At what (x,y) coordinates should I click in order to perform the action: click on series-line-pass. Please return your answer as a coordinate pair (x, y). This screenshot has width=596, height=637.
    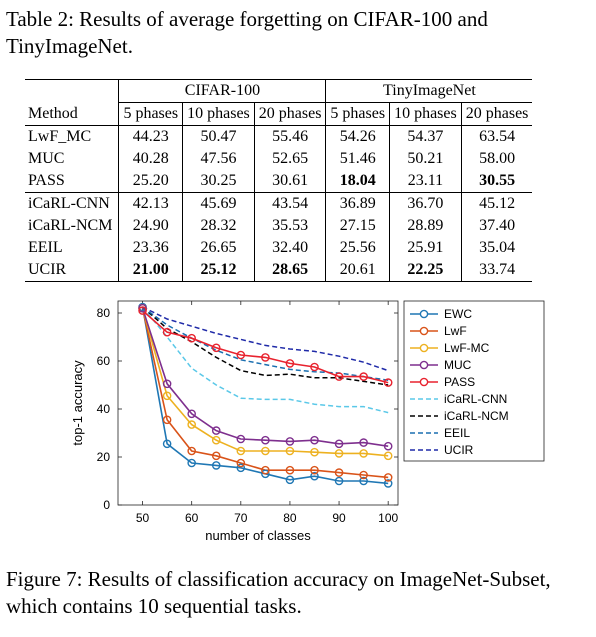
    Looking at the image, I should click on (265, 346).